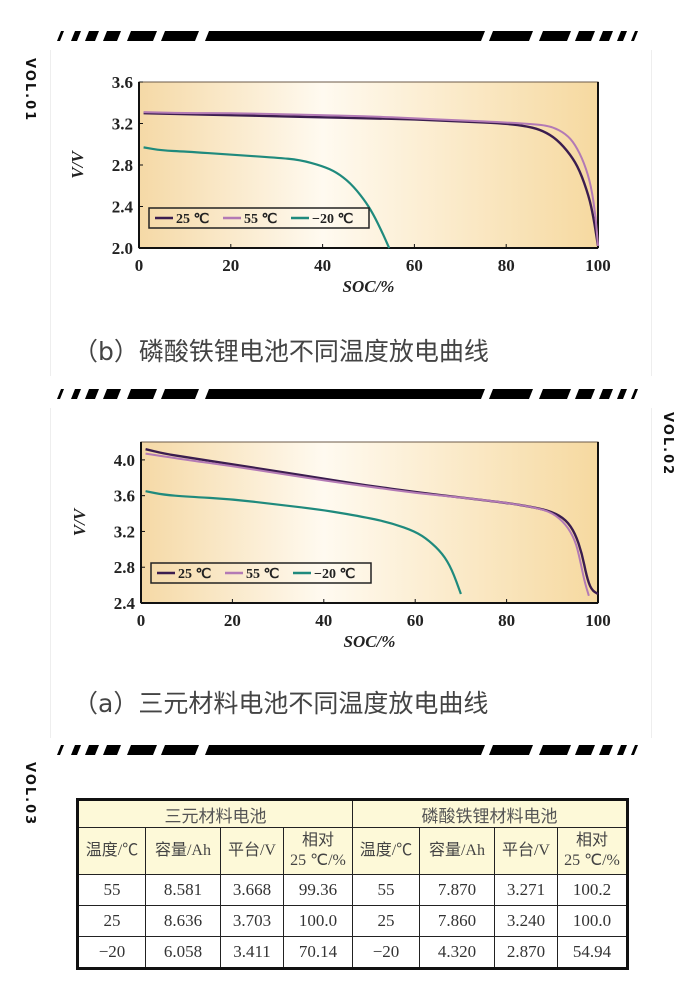 The width and height of the screenshot is (700, 992). Describe the element at coordinates (215, 813) in the screenshot. I see `group-header-ncm: 三元材料电池` at that location.